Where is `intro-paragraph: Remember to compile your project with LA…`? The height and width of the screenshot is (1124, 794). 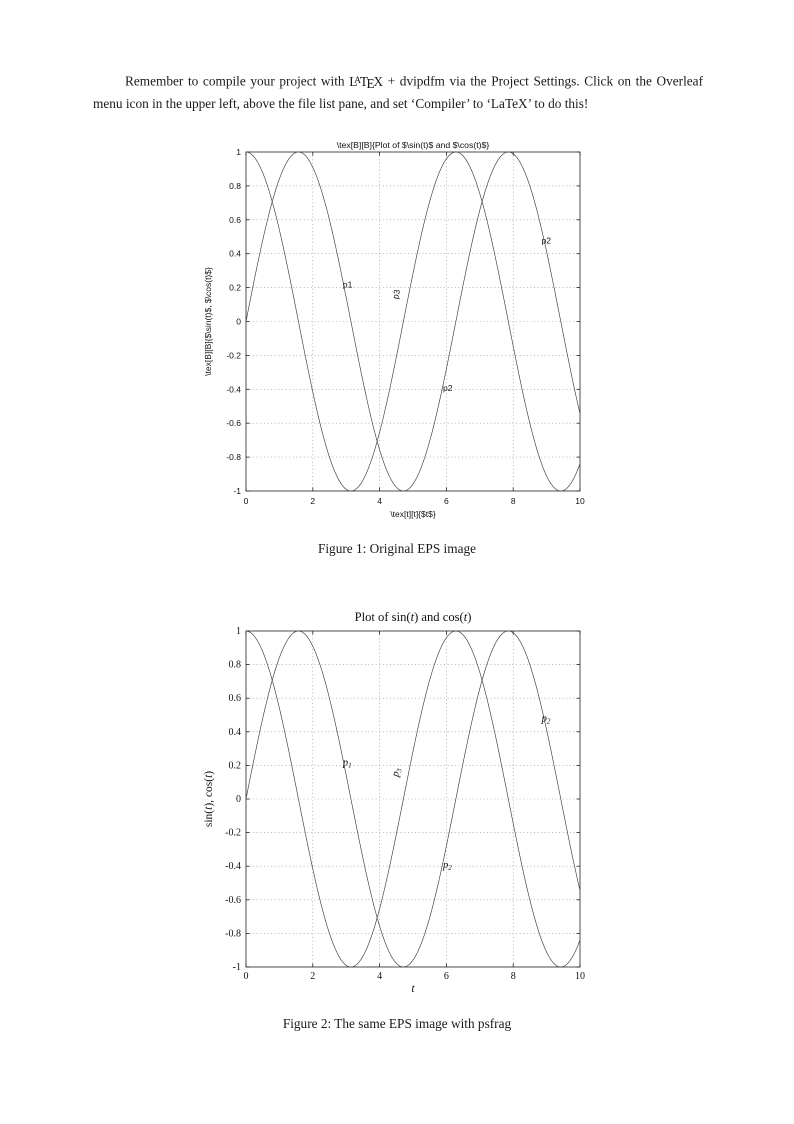 intro-paragraph: Remember to compile your project with LA… is located at coordinates (398, 92).